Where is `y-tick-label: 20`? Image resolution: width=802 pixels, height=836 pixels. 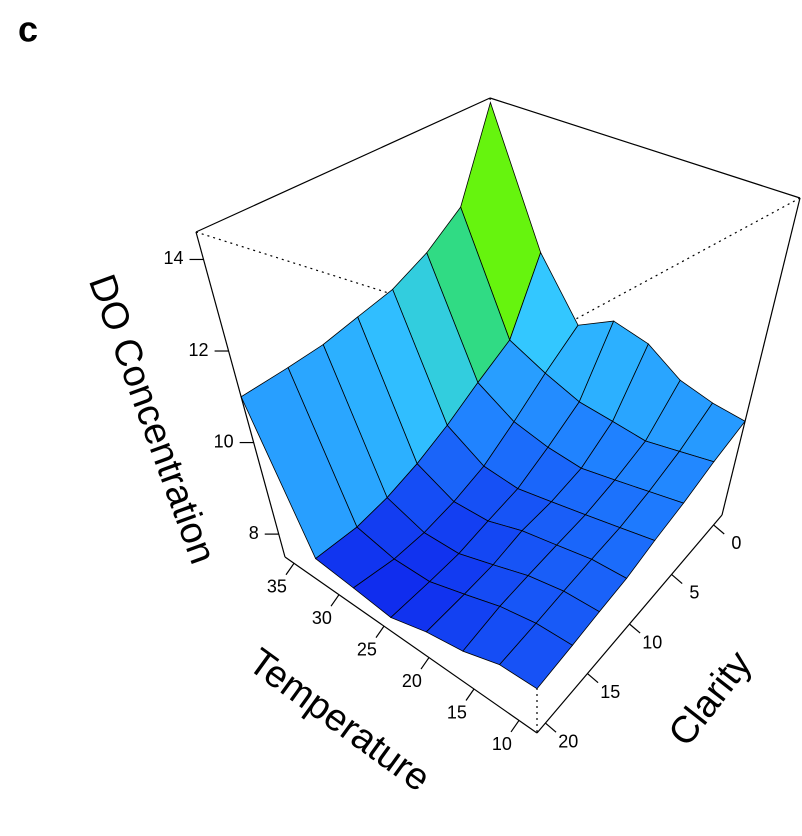 y-tick-label: 20 is located at coordinates (568, 741).